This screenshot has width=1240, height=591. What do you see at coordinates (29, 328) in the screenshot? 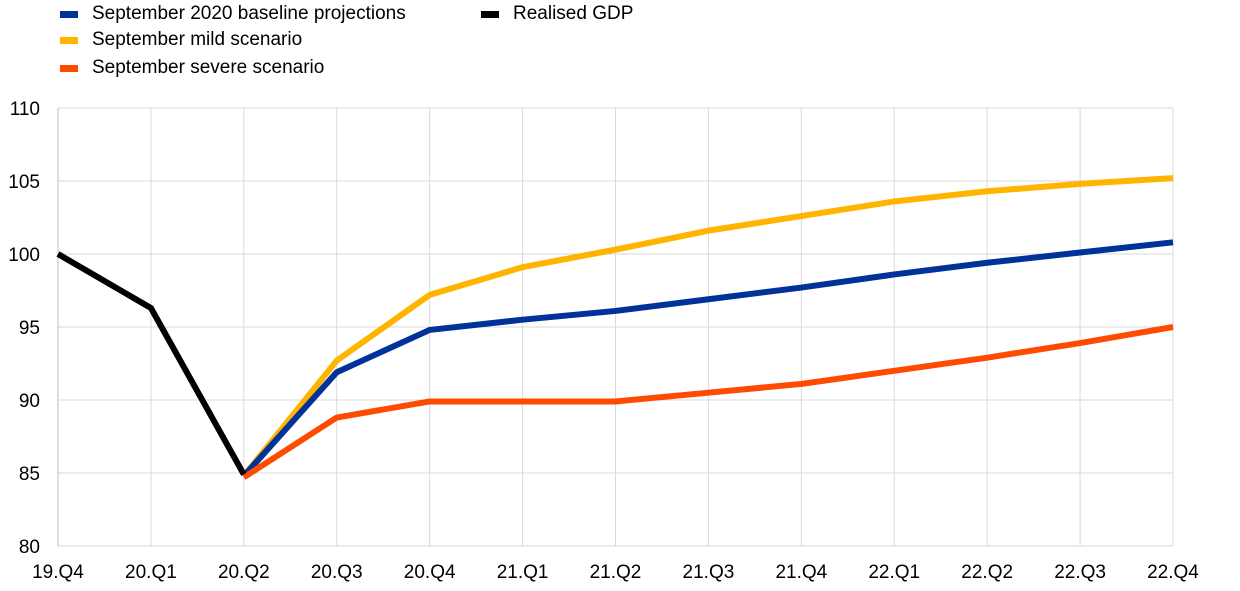
I see `y-tick-label: 95` at bounding box center [29, 328].